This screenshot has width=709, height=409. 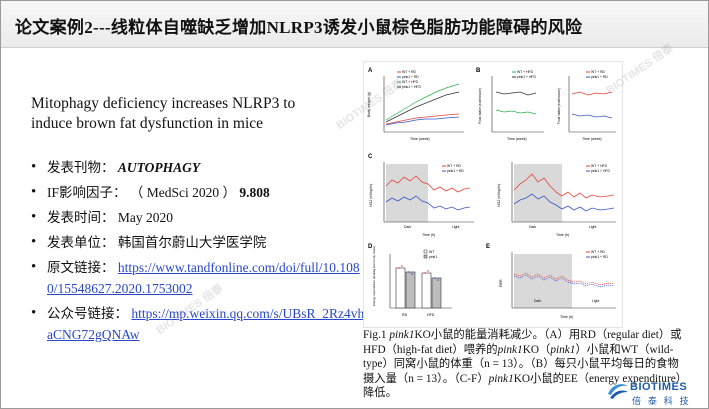 I want to click on title-bar: 论文案例2---线粒体自噬缺乏增加NLRP3诱发小鼠棕色脂肪功能障碍的风险, so click(x=354, y=24).